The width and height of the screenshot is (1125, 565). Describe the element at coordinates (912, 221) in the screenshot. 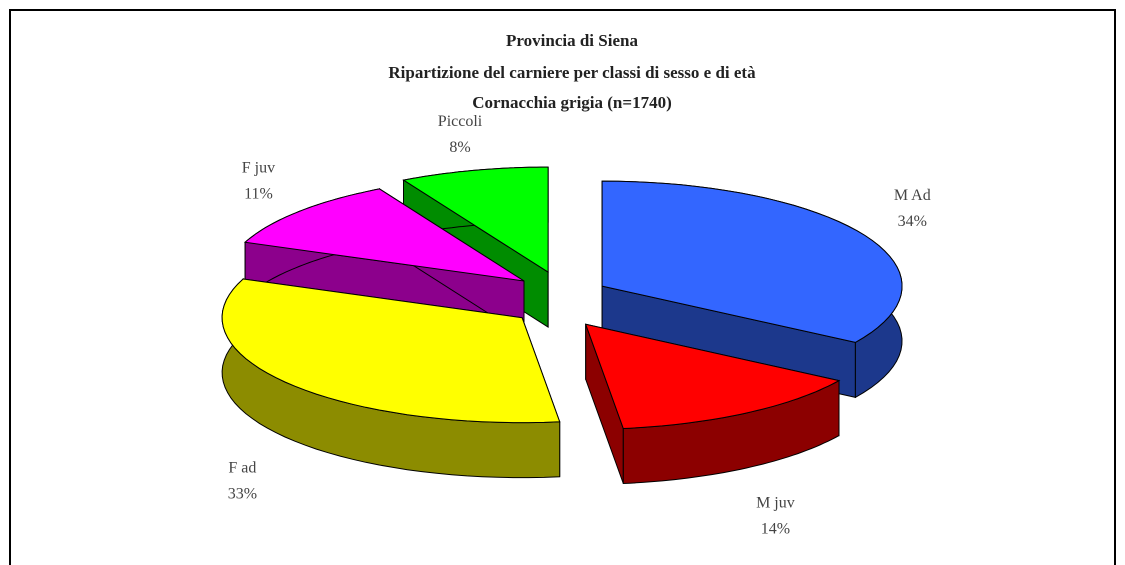

I see `slice-value: 34%` at that location.